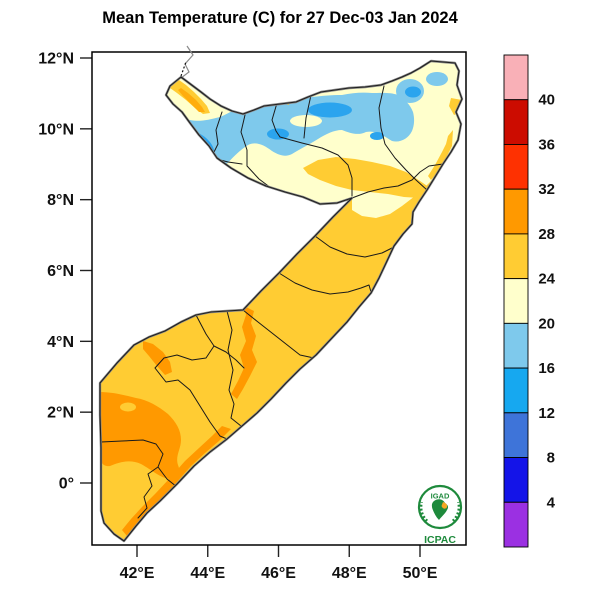  I want to click on zone-nw-tip-gold-core, so click(191, 100).